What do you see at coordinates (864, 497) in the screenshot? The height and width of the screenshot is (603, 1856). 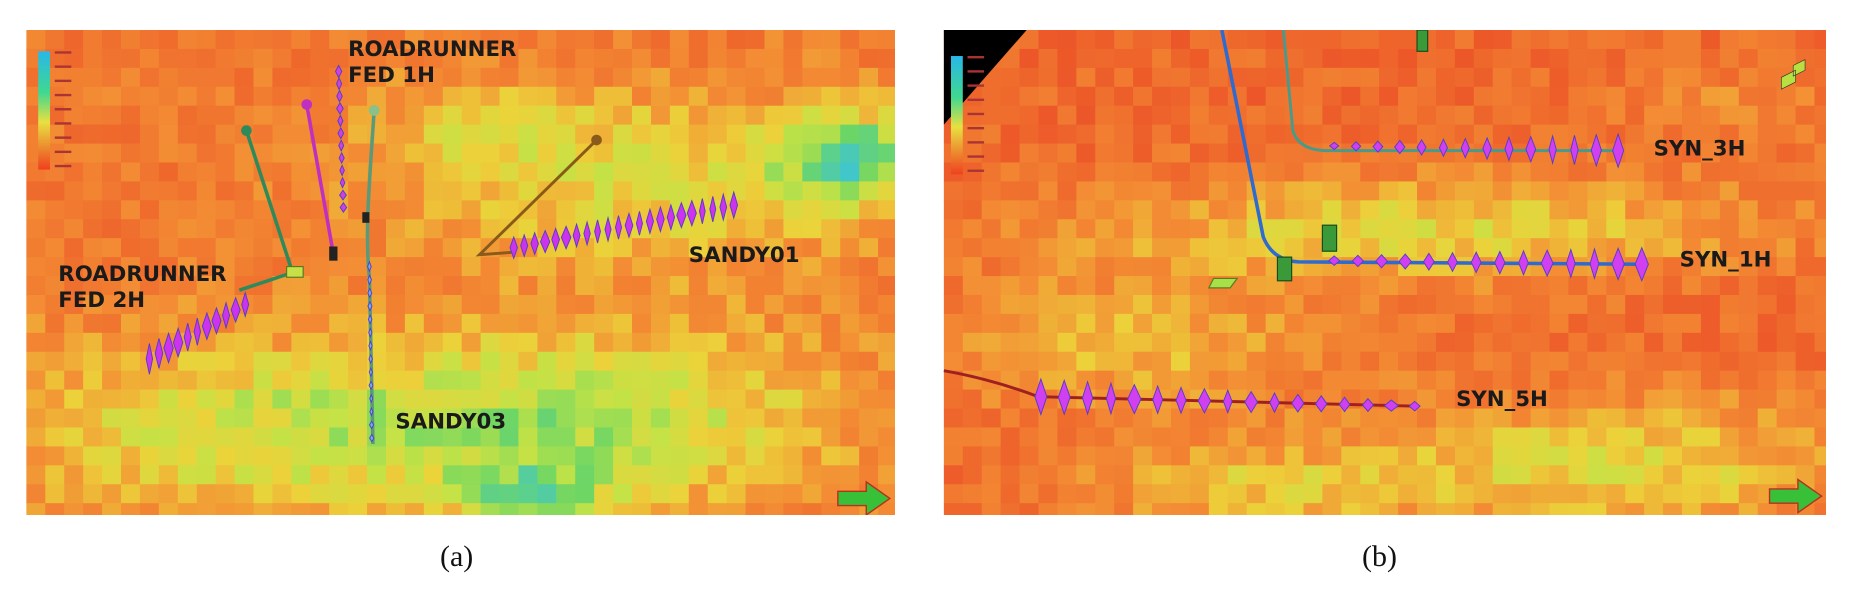 I see `north-arrow` at bounding box center [864, 497].